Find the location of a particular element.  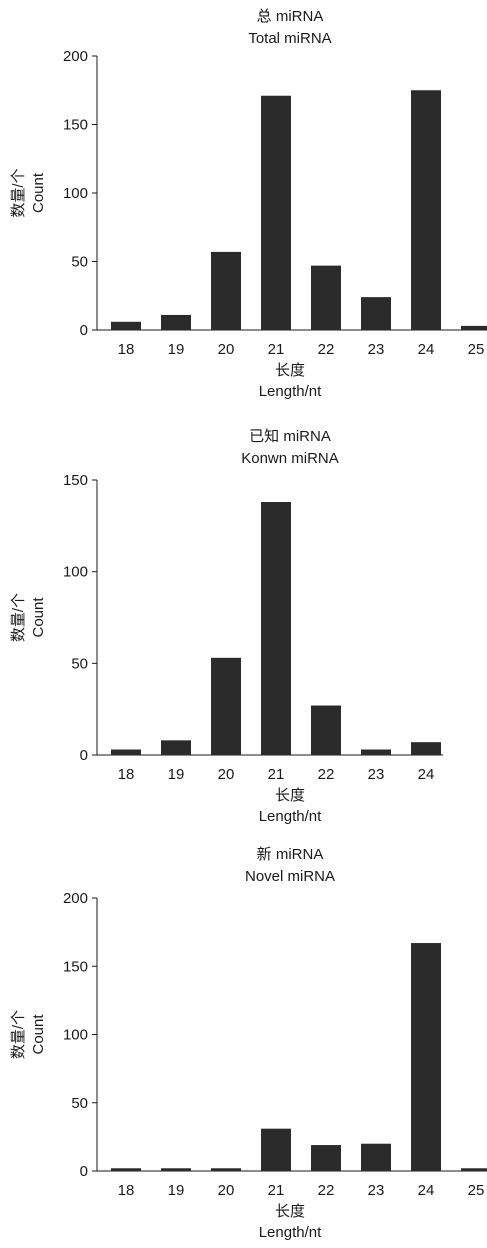

chart-subtitle: Konwn miRNA is located at coordinates (290, 458).